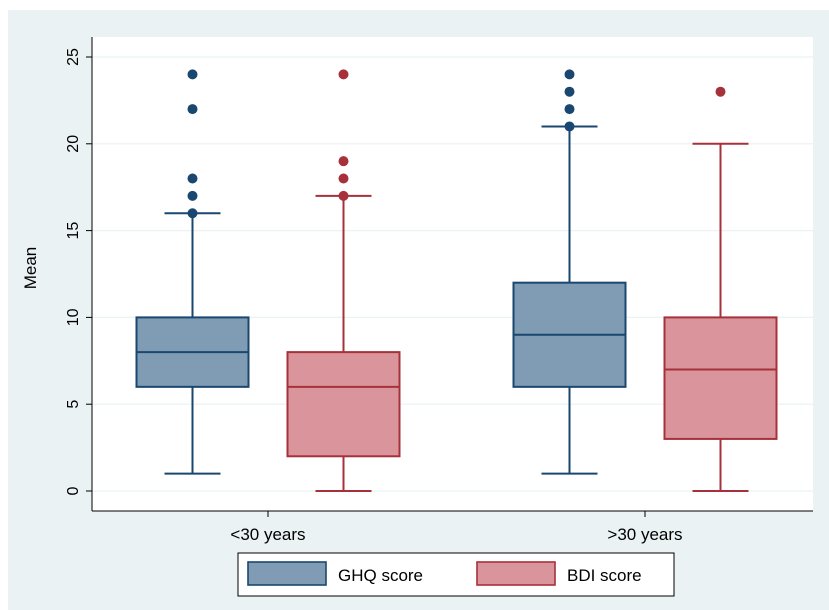  Describe the element at coordinates (73, 144) in the screenshot. I see `y-tick-label: 20` at that location.